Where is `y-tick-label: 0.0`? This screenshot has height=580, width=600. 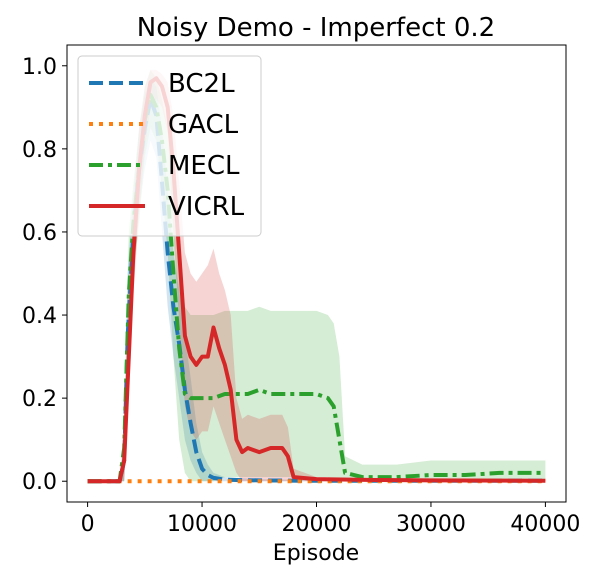 y-tick-label: 0.0 is located at coordinates (39, 482).